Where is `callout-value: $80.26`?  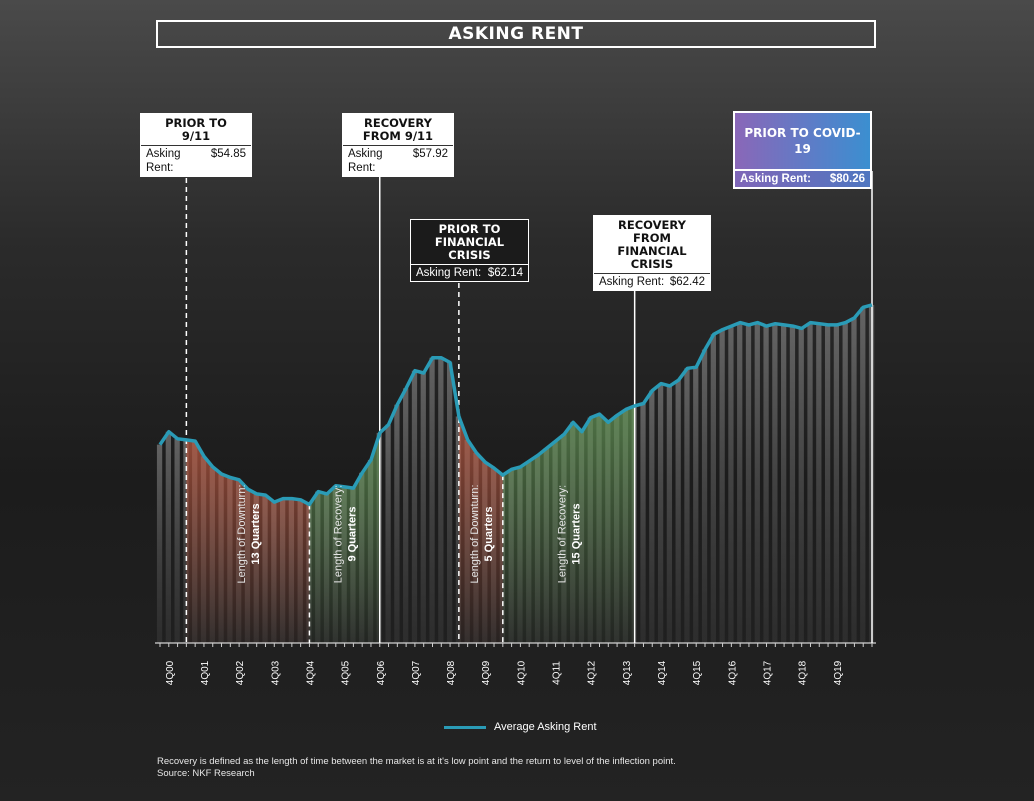
callout-value: $80.26 is located at coordinates (847, 179).